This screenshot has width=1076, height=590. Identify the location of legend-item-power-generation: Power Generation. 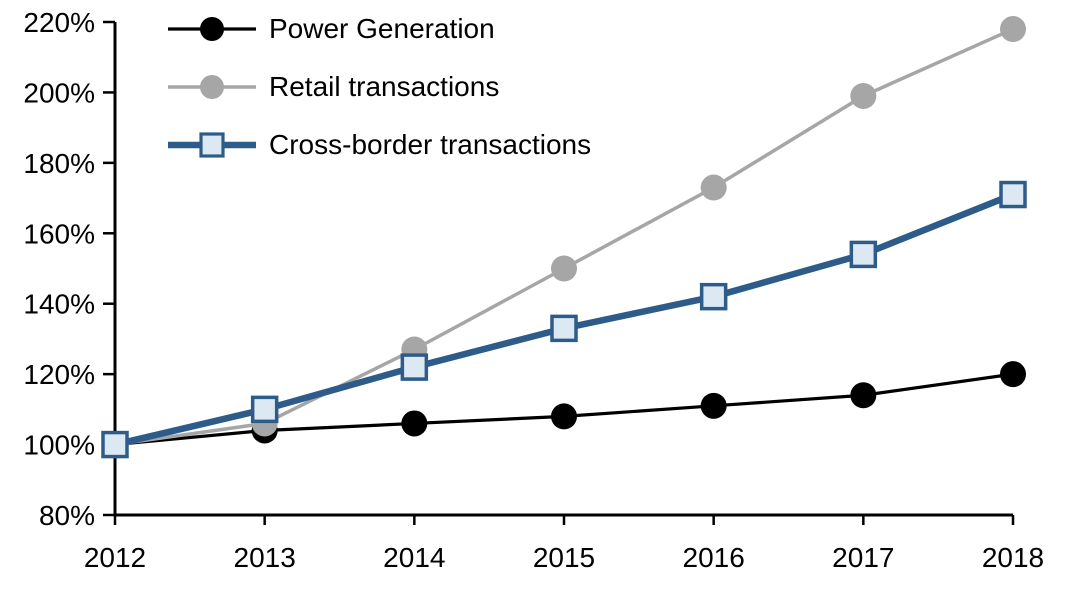
(379, 29).